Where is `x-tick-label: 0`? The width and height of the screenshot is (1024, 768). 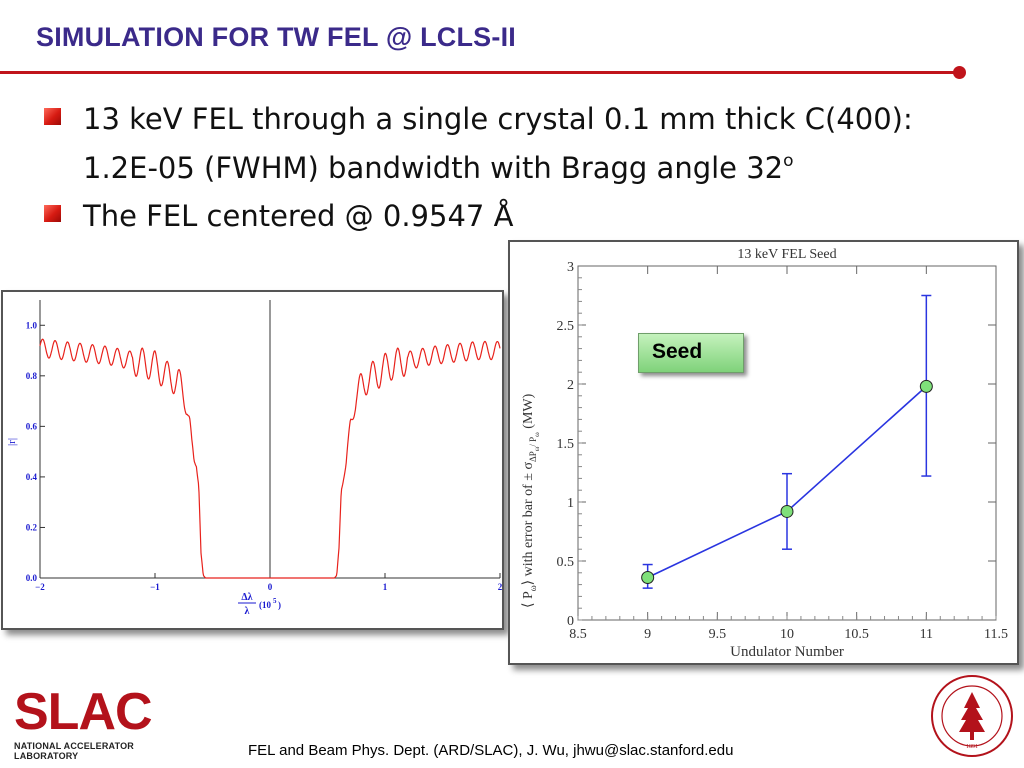 x-tick-label: 0 is located at coordinates (270, 587).